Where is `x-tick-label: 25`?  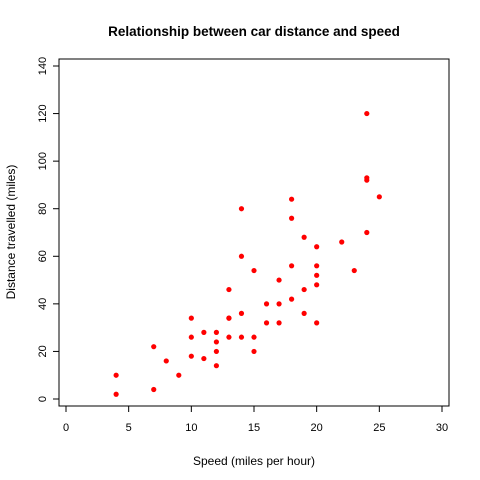 x-tick-label: 25 is located at coordinates (379, 428).